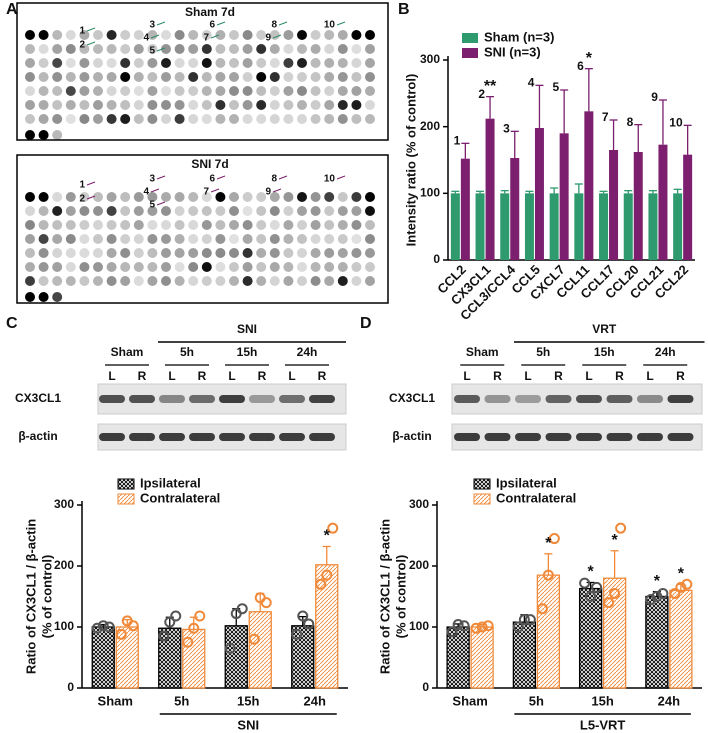  I want to click on spot-label: 1, so click(82, 31).